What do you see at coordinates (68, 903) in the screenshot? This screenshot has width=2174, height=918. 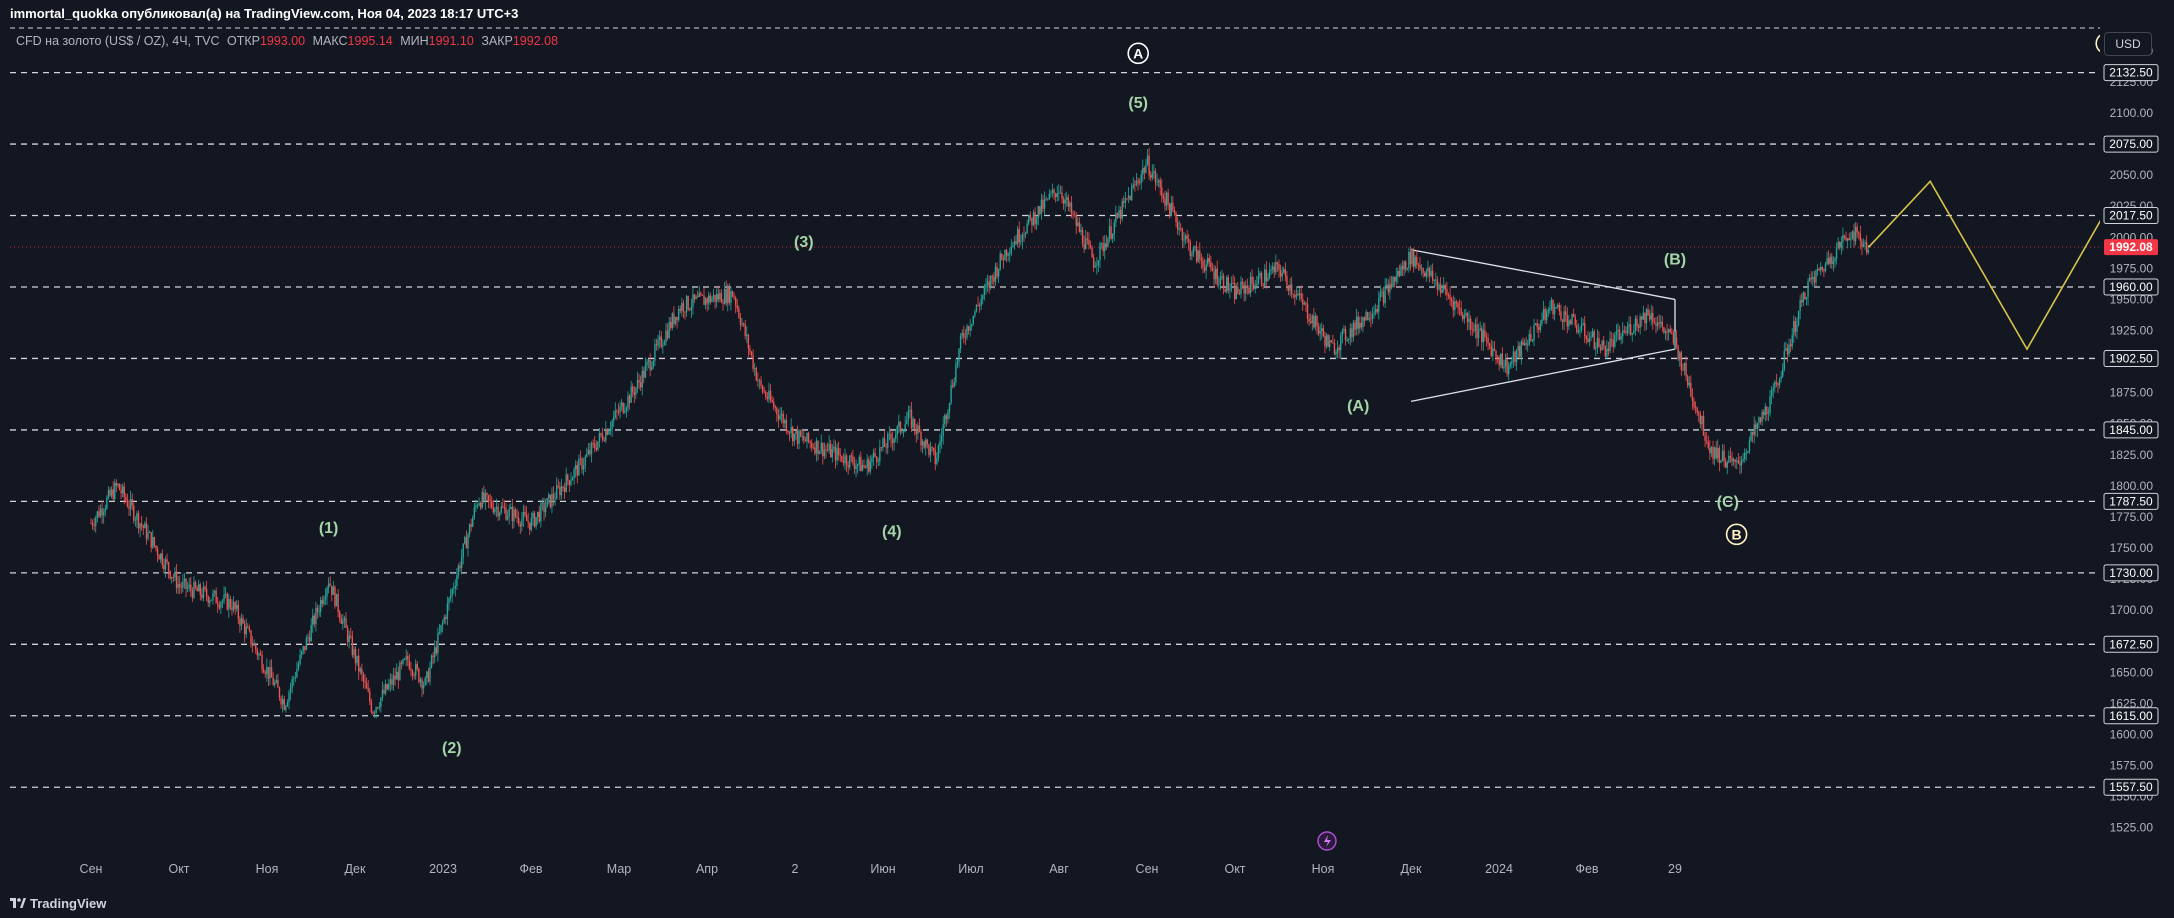 I see `tradingview-brand: TradingView` at bounding box center [68, 903].